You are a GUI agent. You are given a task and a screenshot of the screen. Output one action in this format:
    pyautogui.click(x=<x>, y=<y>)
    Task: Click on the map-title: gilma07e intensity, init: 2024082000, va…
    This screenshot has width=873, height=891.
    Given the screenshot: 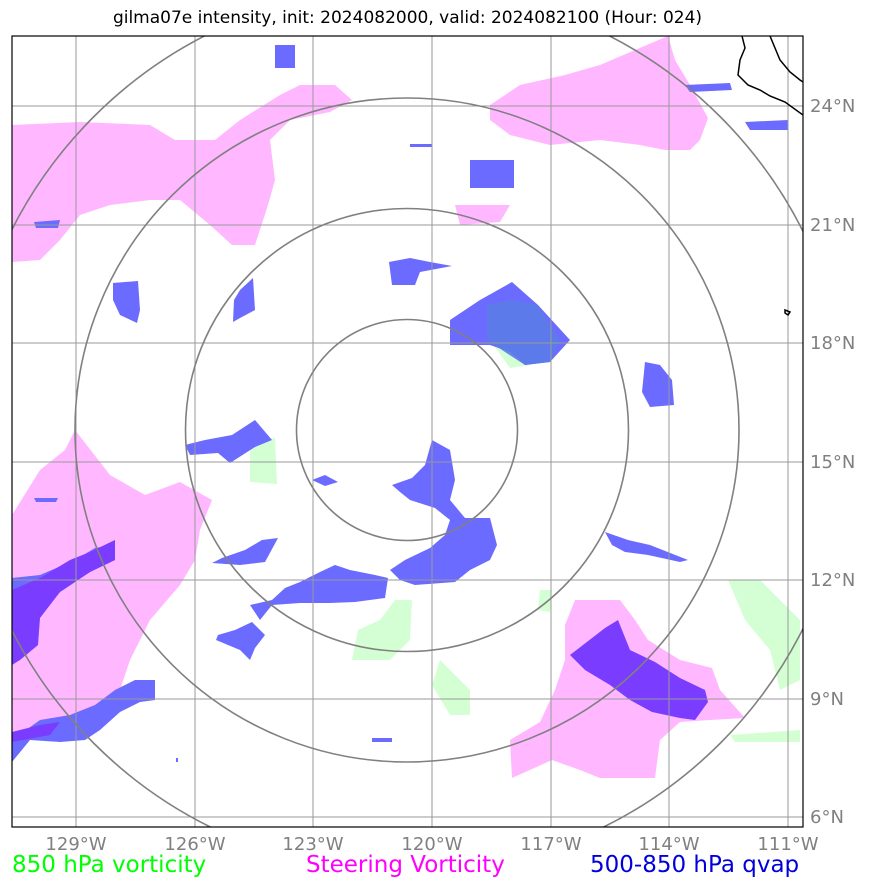 What is the action you would take?
    pyautogui.click(x=407, y=18)
    